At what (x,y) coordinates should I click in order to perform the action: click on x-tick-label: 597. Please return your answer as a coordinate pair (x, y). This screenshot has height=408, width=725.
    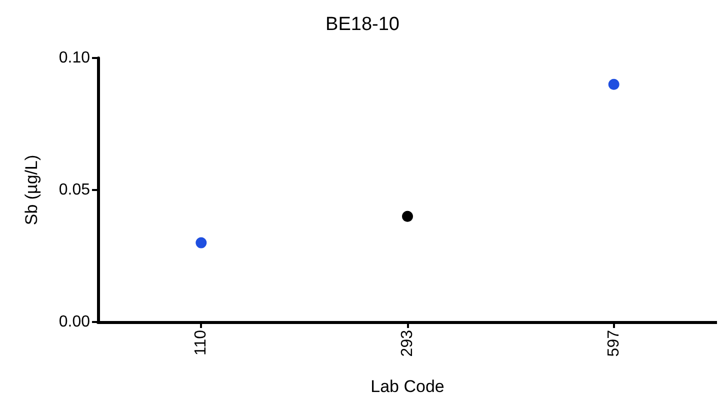
    Looking at the image, I should click on (613, 343).